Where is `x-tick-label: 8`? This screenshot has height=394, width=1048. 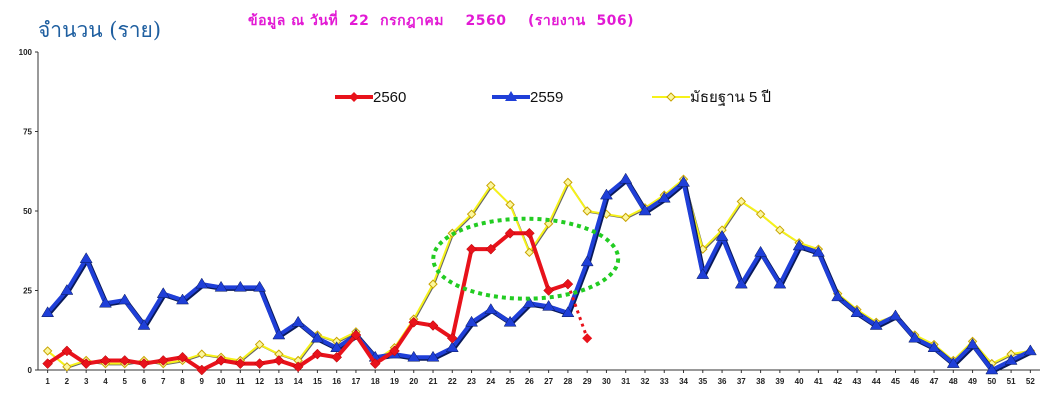
x-tick-label: 8 is located at coordinates (182, 381).